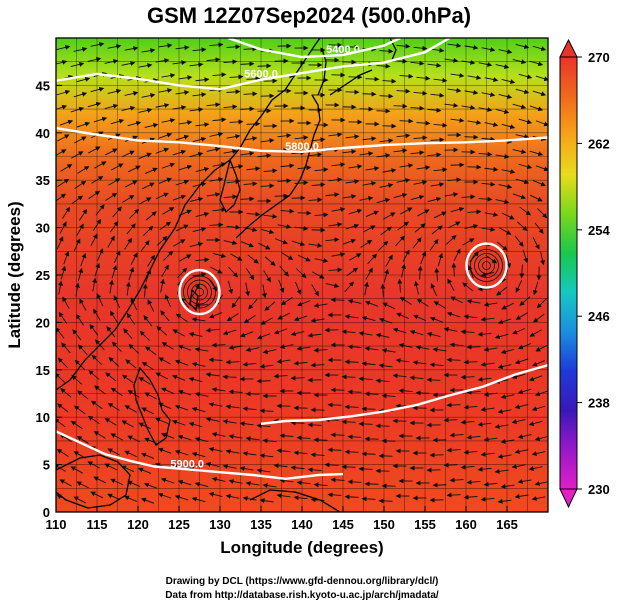 This screenshot has width=619, height=605. What do you see at coordinates (599, 57) in the screenshot?
I see `colorbar-tick-label: 270` at bounding box center [599, 57].